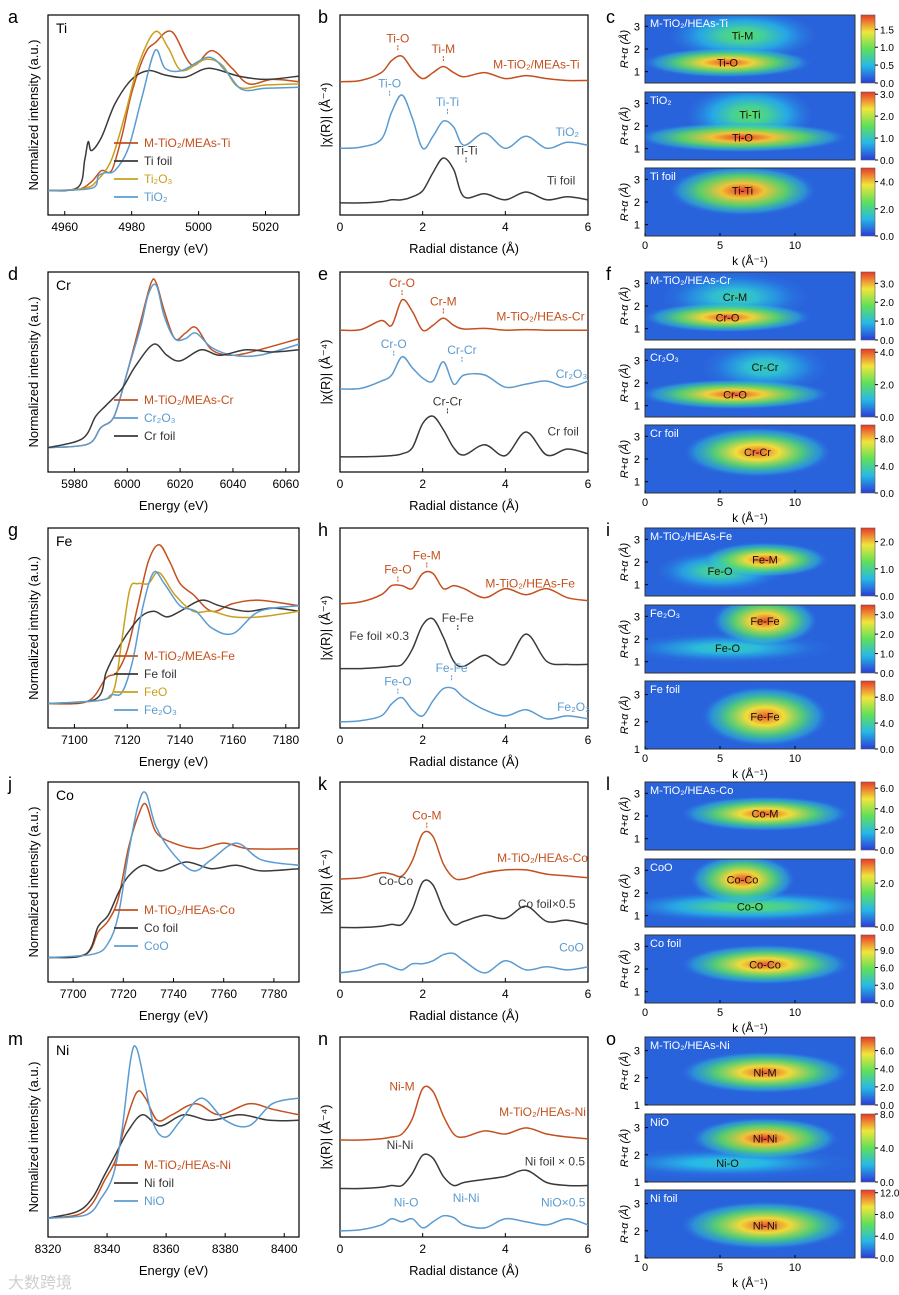 The height and width of the screenshot is (1295, 899). I want to click on annotation-label: TiO₂, so click(568, 132).